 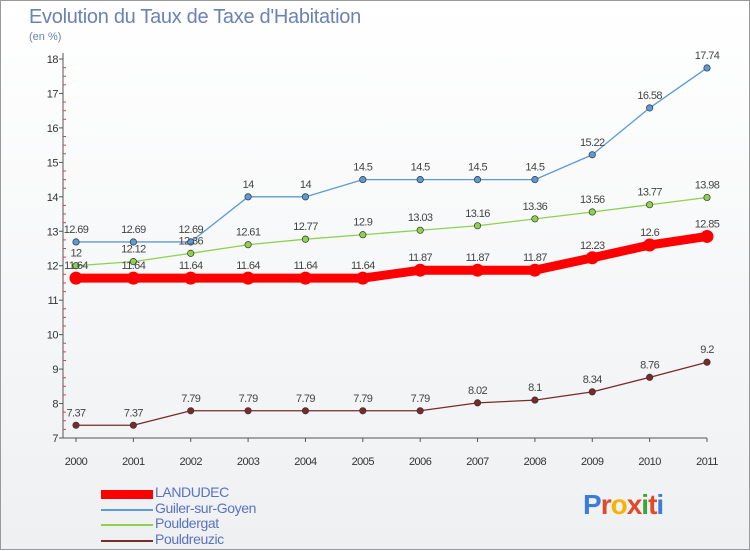 What do you see at coordinates (53, 336) in the screenshot?
I see `y-tick-label: 10` at bounding box center [53, 336].